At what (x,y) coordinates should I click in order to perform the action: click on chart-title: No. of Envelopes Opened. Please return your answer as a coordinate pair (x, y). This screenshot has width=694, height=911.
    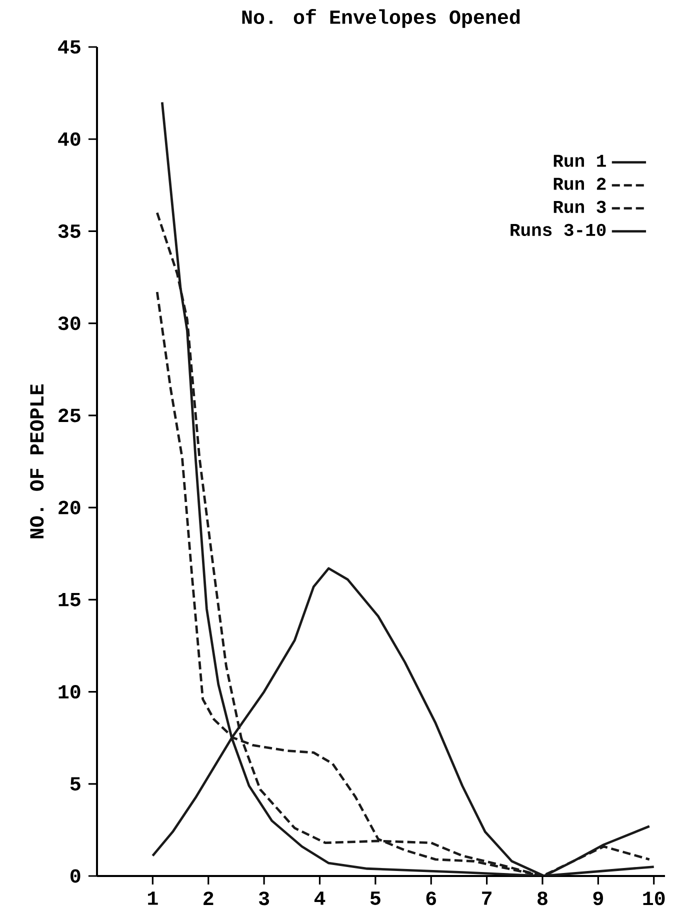
    Looking at the image, I should click on (381, 18).